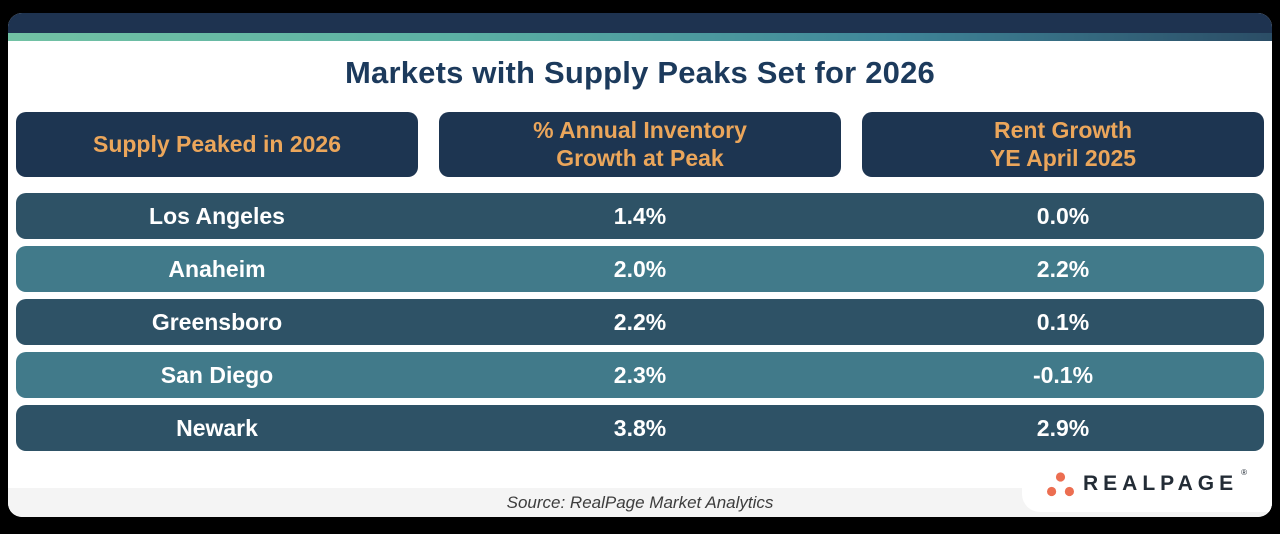  I want to click on rent-growth-cell: 0.0%, so click(1063, 215).